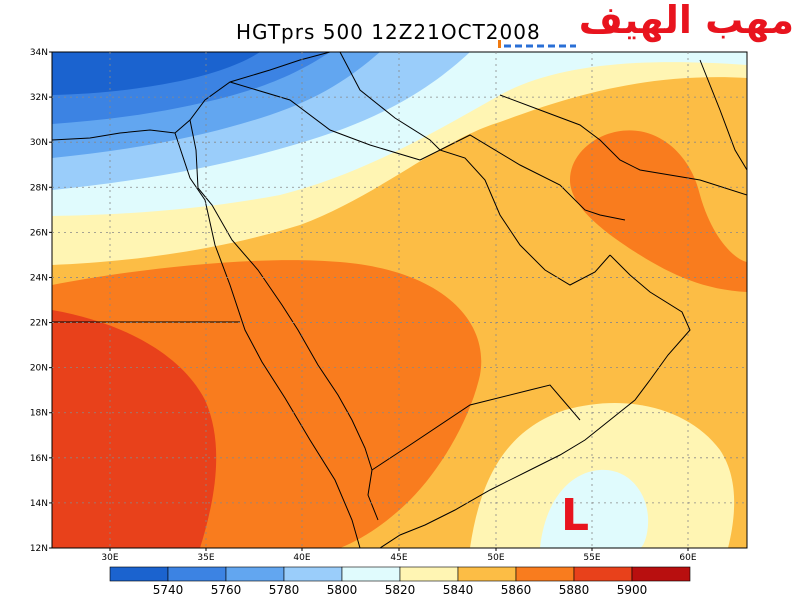  What do you see at coordinates (632, 590) in the screenshot?
I see `colorbar-label: 5900` at bounding box center [632, 590].